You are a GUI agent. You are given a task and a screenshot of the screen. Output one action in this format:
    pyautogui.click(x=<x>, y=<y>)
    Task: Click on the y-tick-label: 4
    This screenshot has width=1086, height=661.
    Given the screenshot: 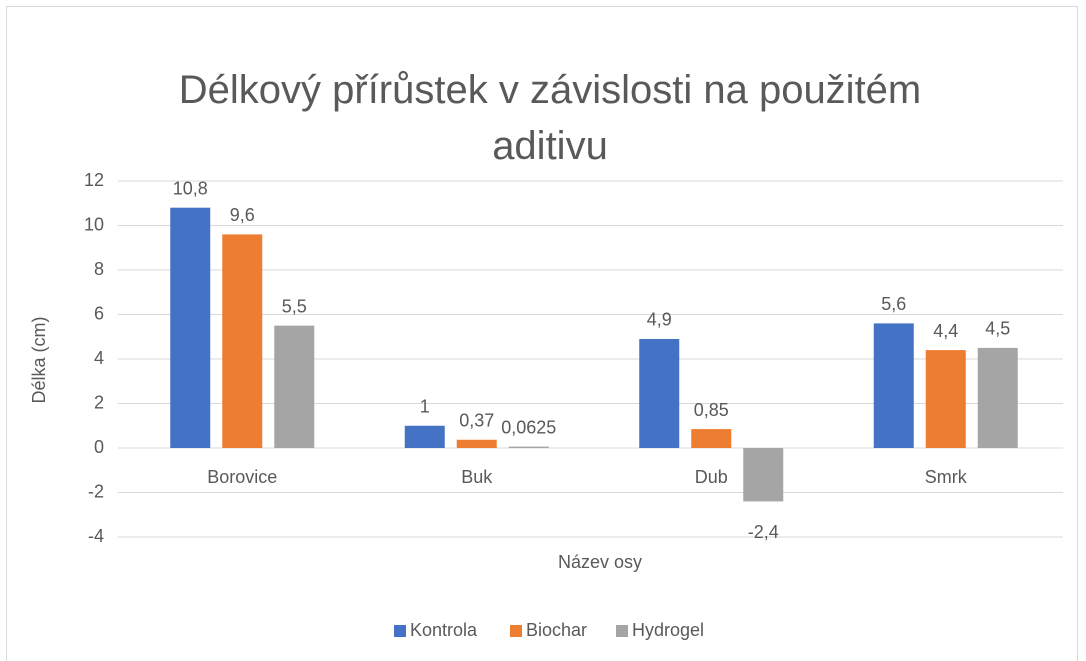 What is the action you would take?
    pyautogui.click(x=99, y=358)
    